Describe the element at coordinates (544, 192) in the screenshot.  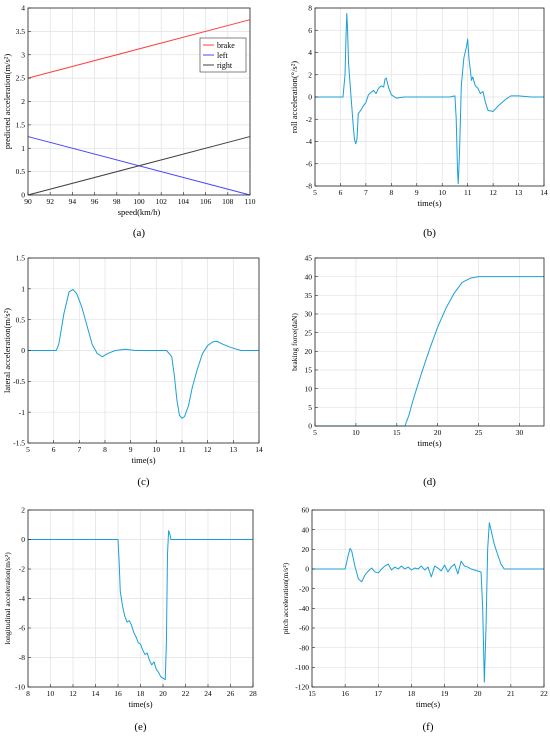
I see `x-tick-label: 14` at that location.